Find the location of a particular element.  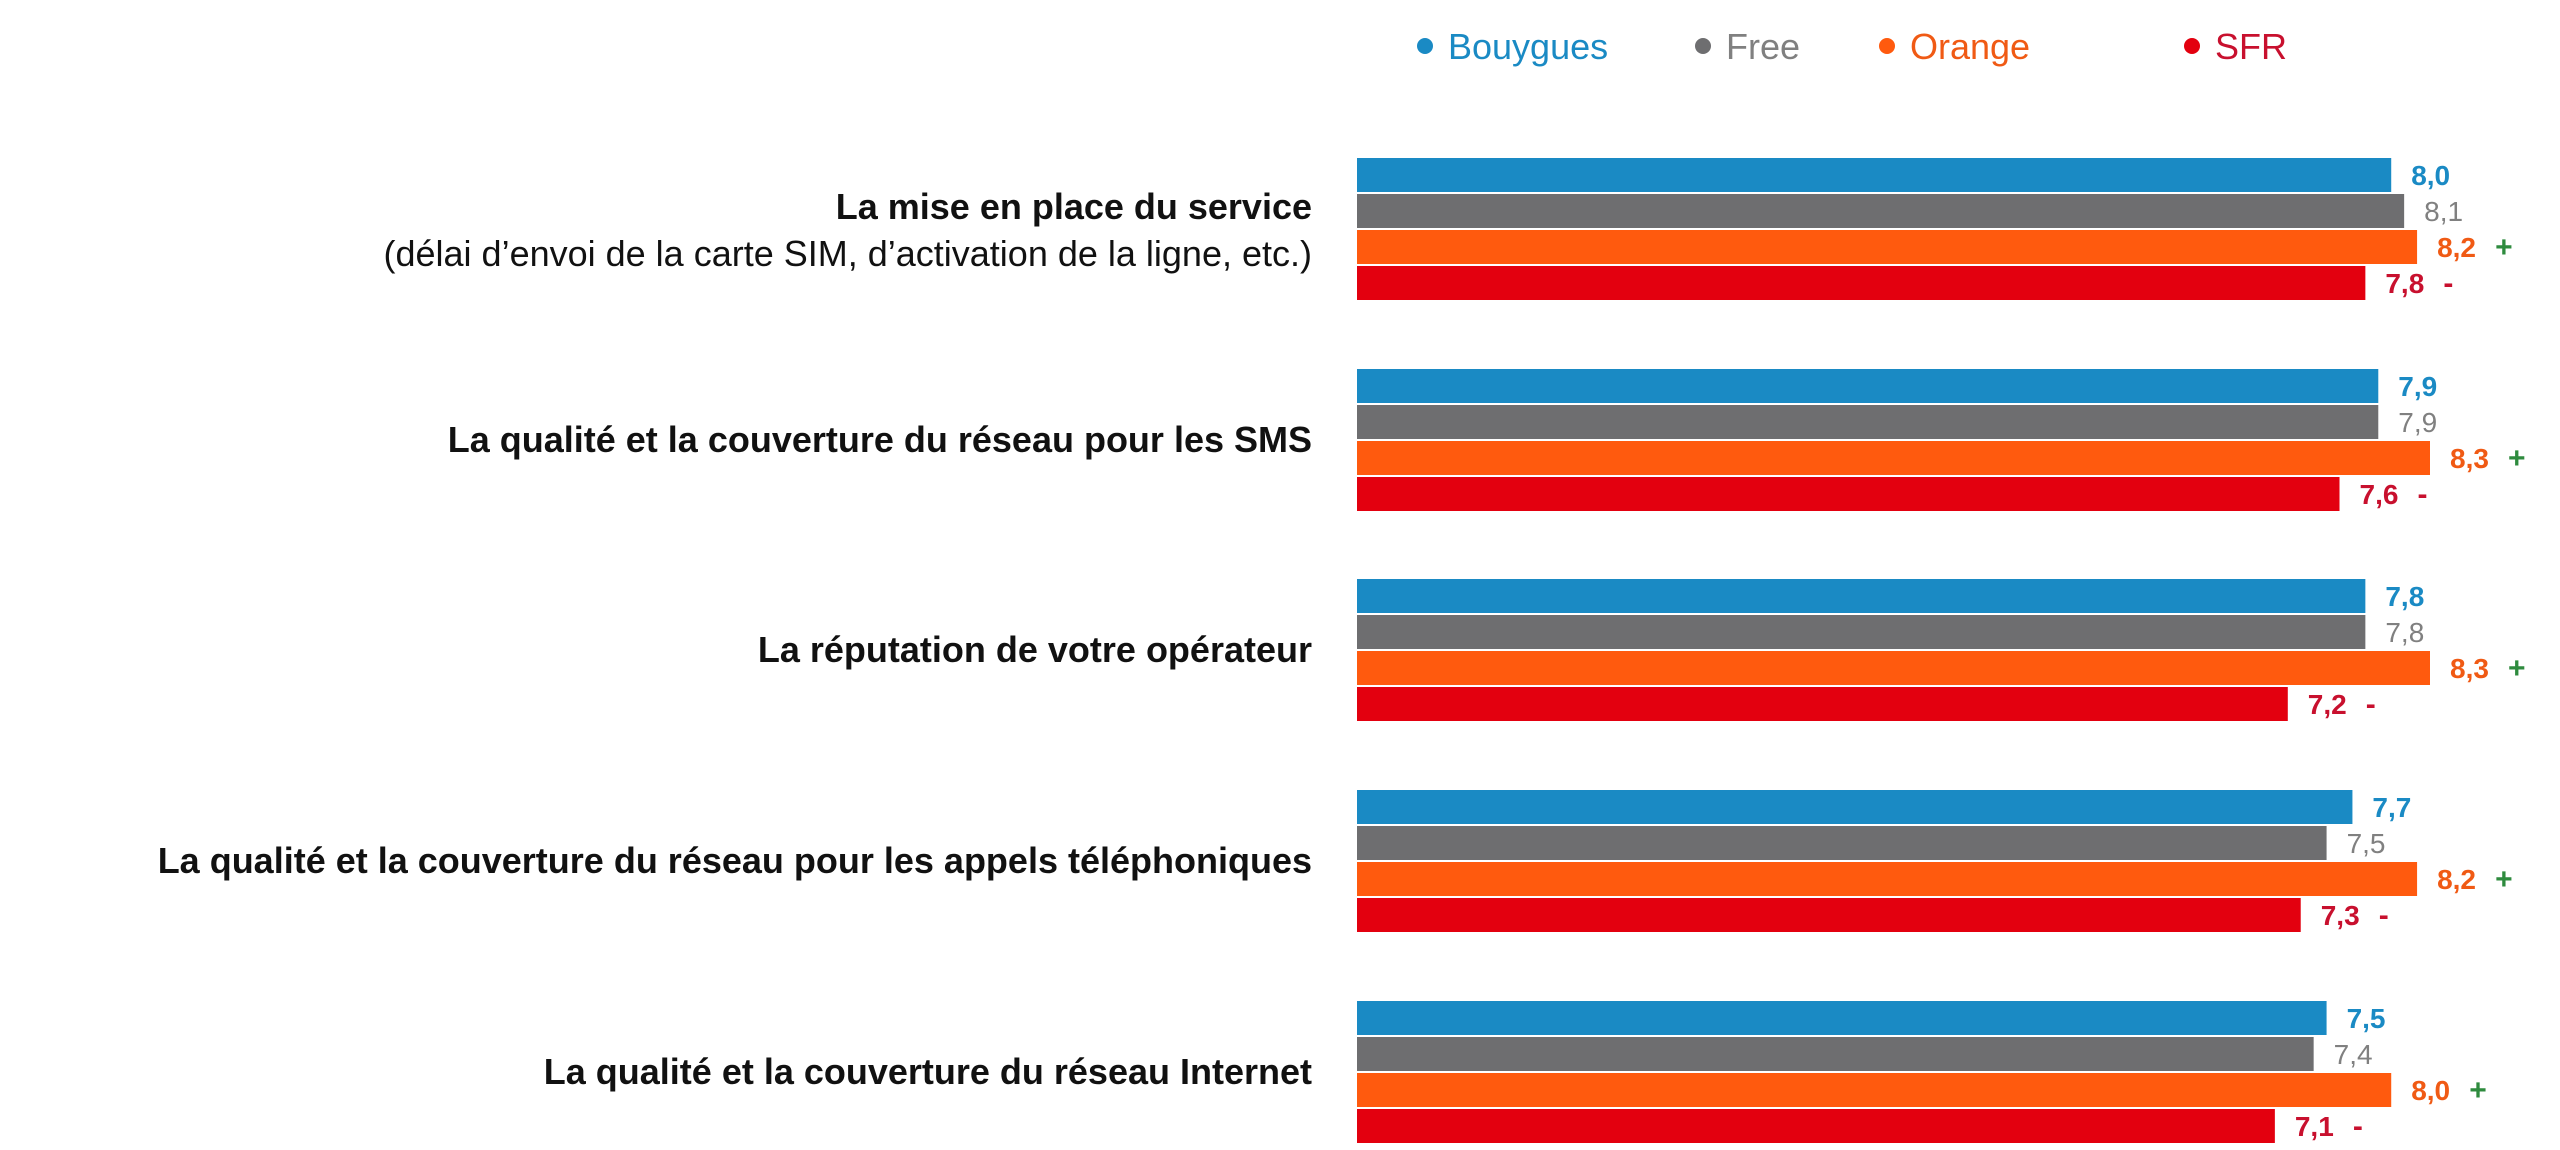

value-label-free: 7,8 is located at coordinates (2404, 632).